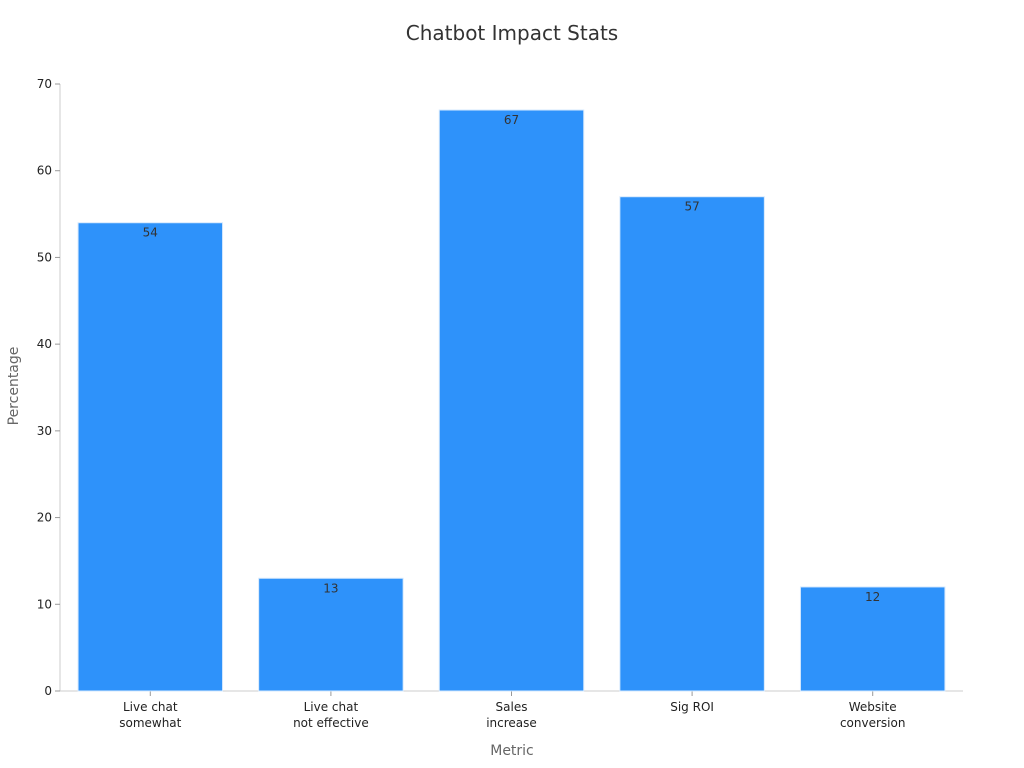 The width and height of the screenshot is (1024, 768). I want to click on chart-title: Chatbot Impact Stats, so click(512, 33).